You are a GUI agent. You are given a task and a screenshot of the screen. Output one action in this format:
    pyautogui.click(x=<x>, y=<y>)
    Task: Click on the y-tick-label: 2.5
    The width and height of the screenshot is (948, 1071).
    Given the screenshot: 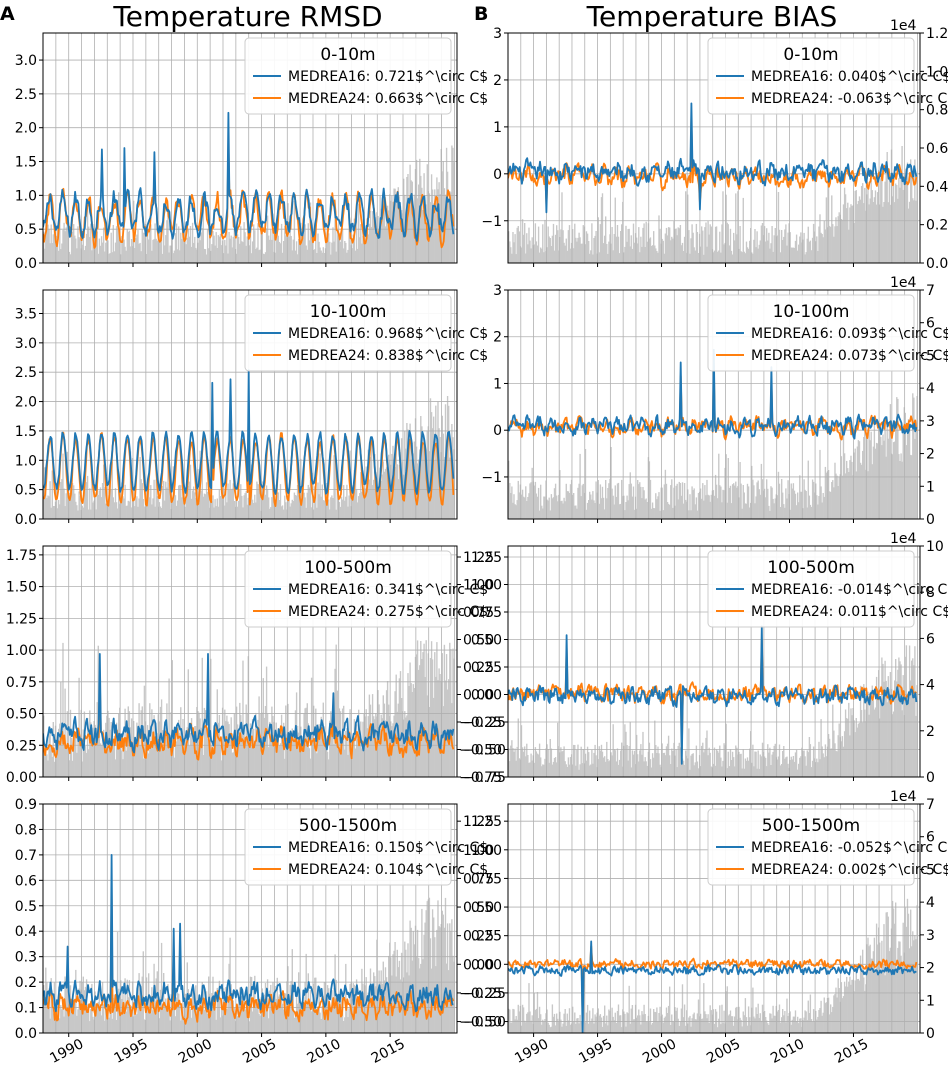 What is the action you would take?
    pyautogui.click(x=26, y=95)
    